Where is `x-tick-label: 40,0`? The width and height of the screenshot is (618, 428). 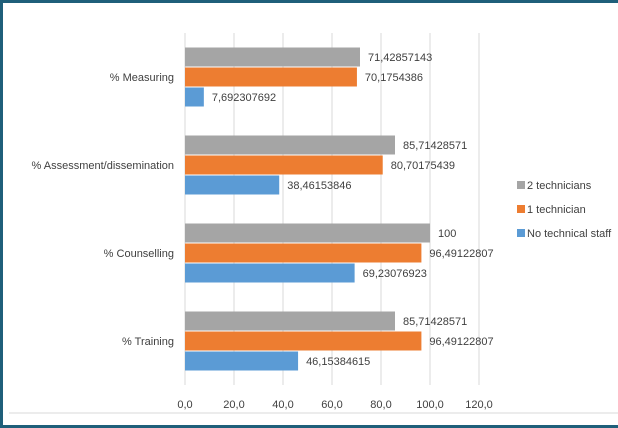
x-tick-label: 40,0 is located at coordinates (282, 405).